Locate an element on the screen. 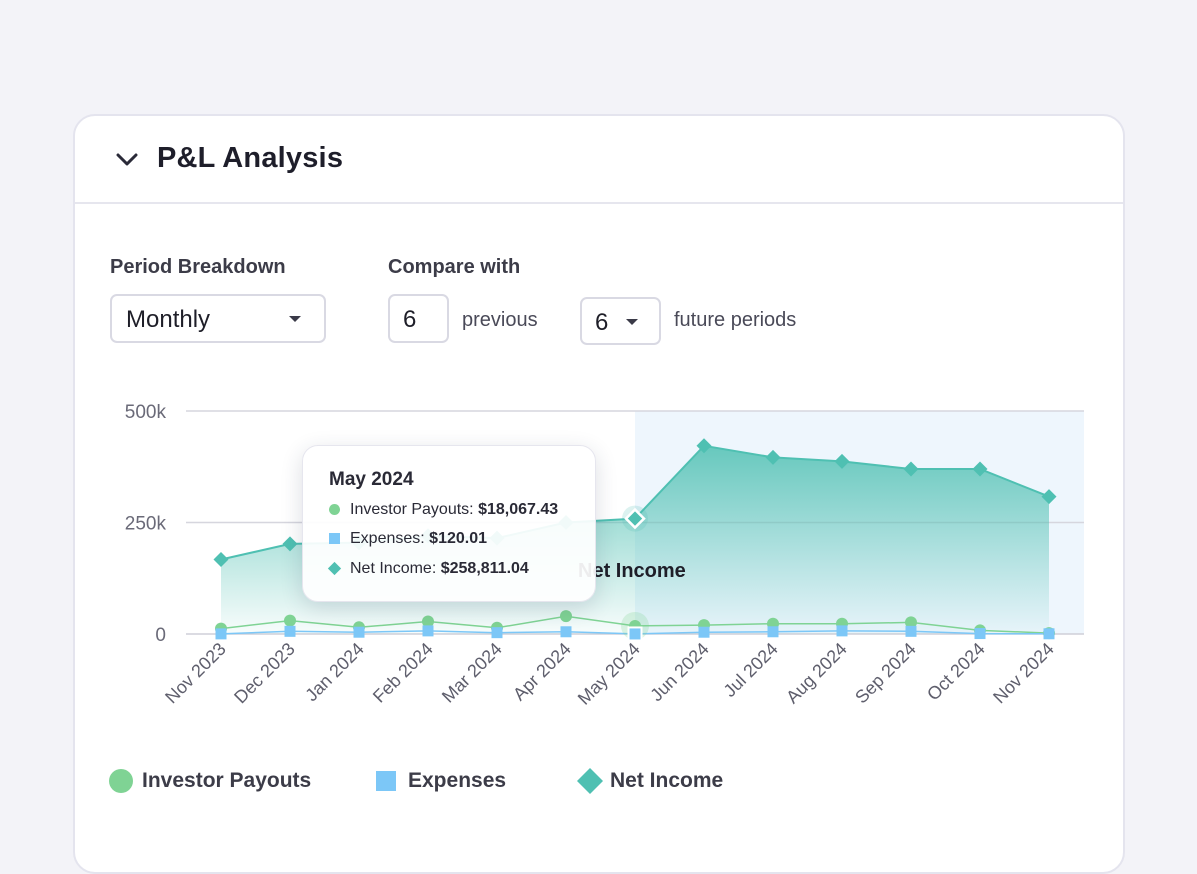 The image size is (1197, 874). period-breakdown-value: Monthly is located at coordinates (168, 319).